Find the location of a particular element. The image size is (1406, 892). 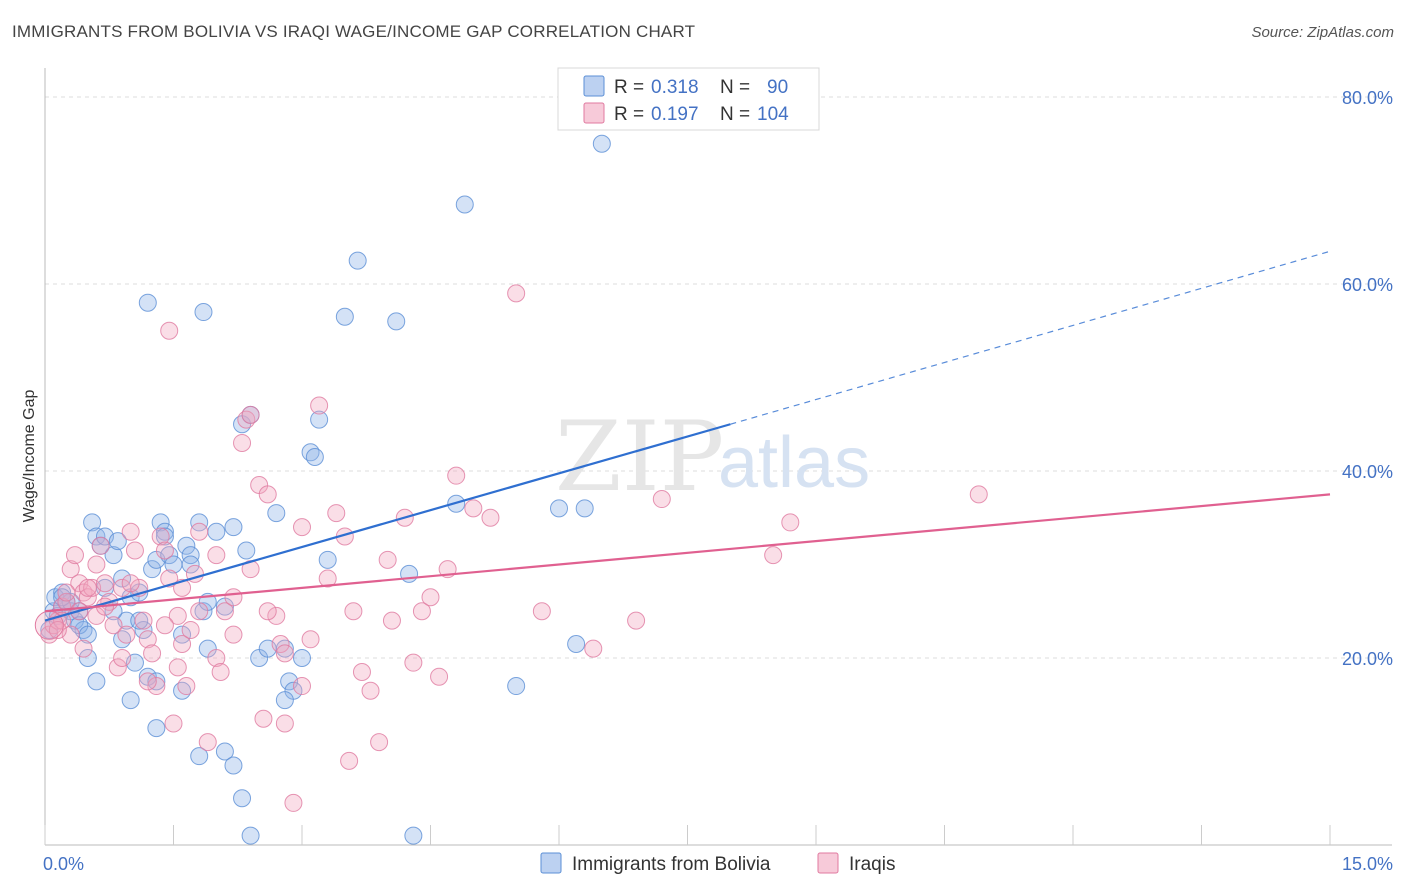

bottom-legend-swatch-iraqis is located at coordinates (828, 863).